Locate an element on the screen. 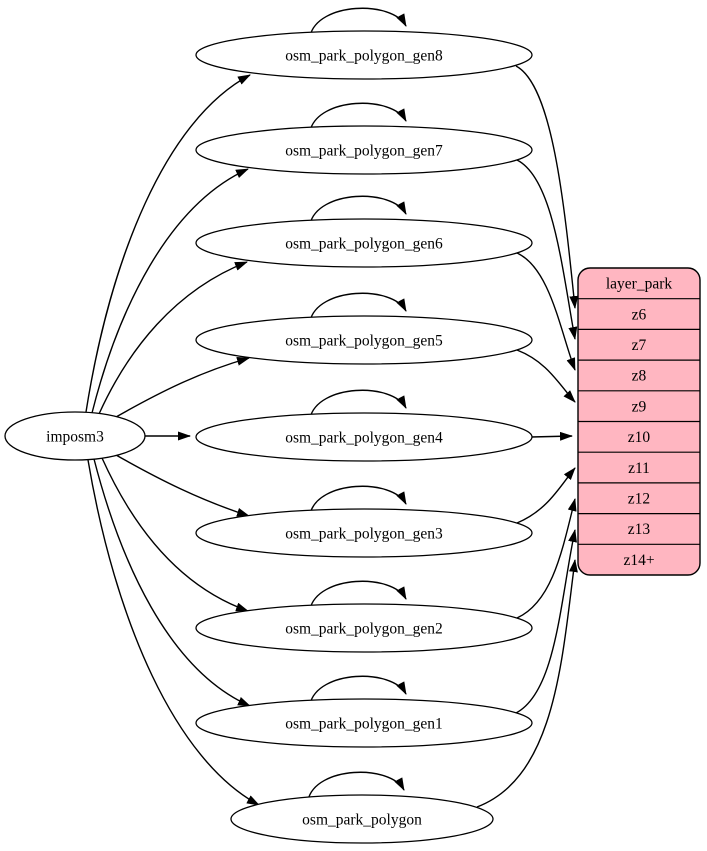 Image resolution: width=707 pixels, height=851 pixels. selfloop-gen4 is located at coordinates (358, 404).